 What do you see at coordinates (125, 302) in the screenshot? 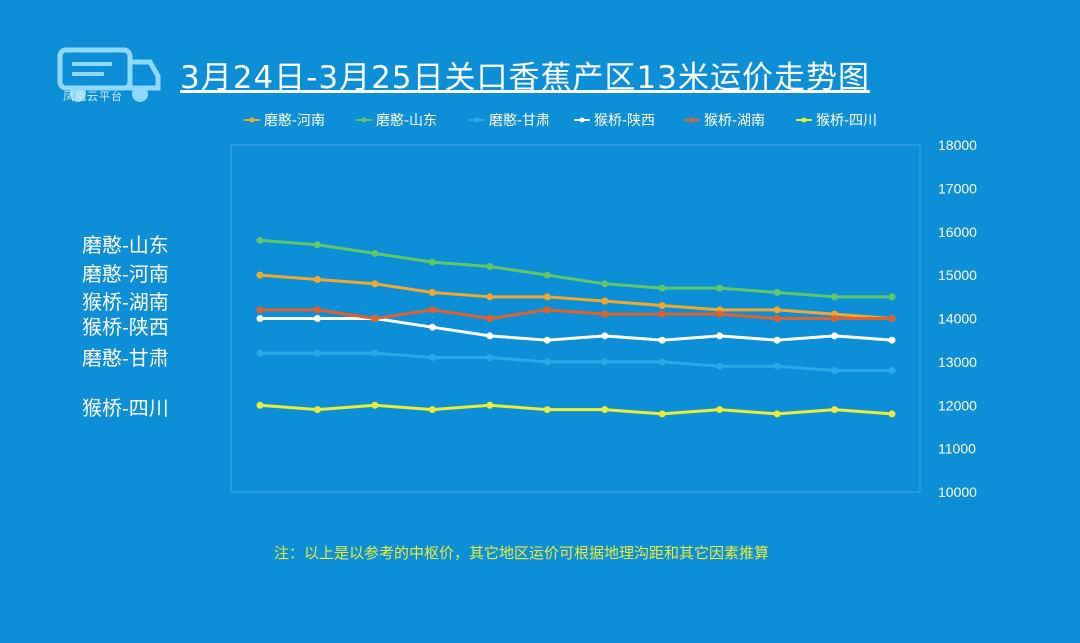
I see `left-label-houqiao-hunan: 猴桥-湖南` at bounding box center [125, 302].